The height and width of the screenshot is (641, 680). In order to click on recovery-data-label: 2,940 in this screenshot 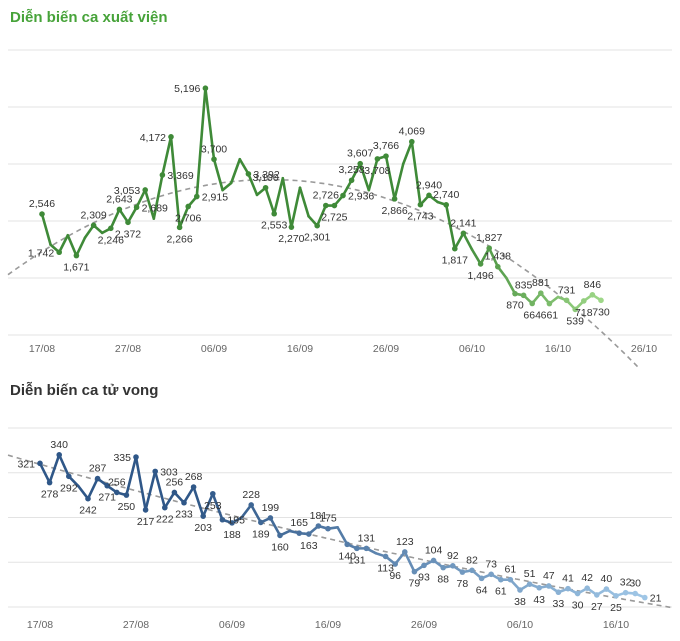, I will do `click(429, 185)`.